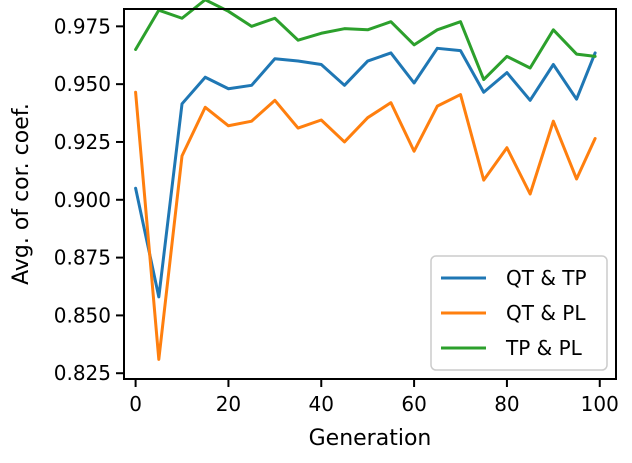  I want to click on legend: QT & TP QT & PL TP & PL, so click(519, 313).